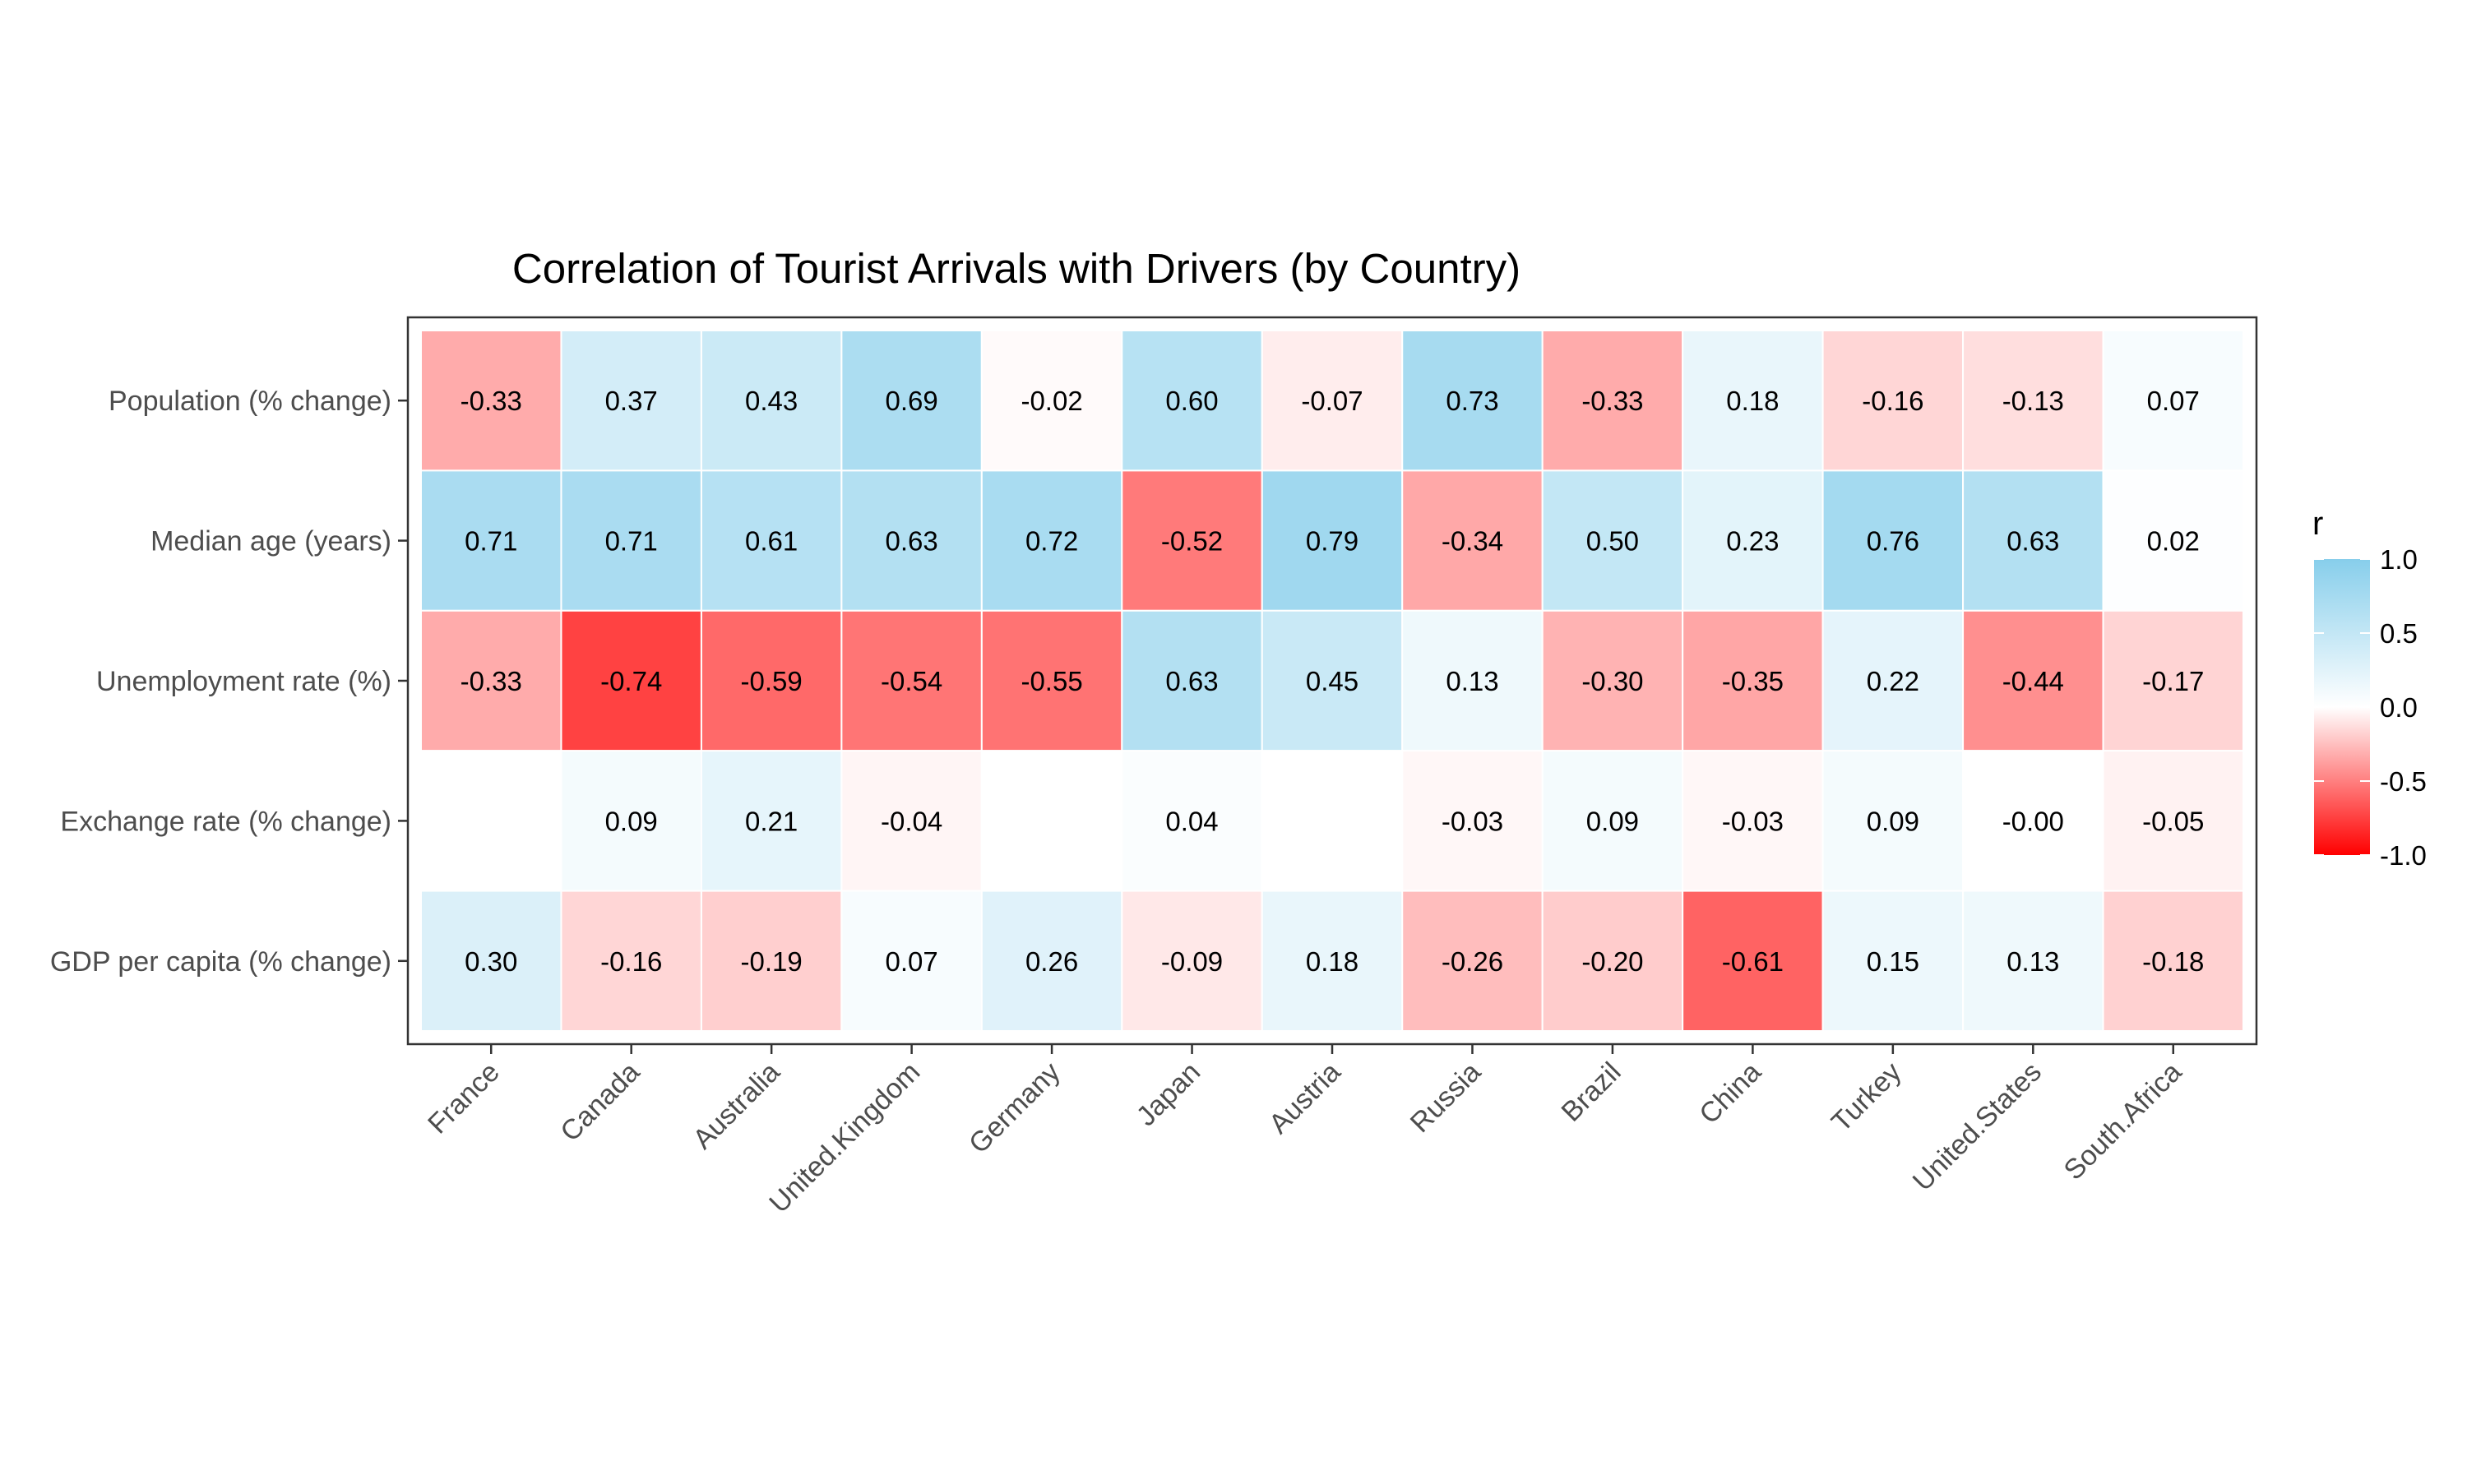 Image resolution: width=2467 pixels, height=1484 pixels. I want to click on cell-label: 0.72, so click(1051, 541).